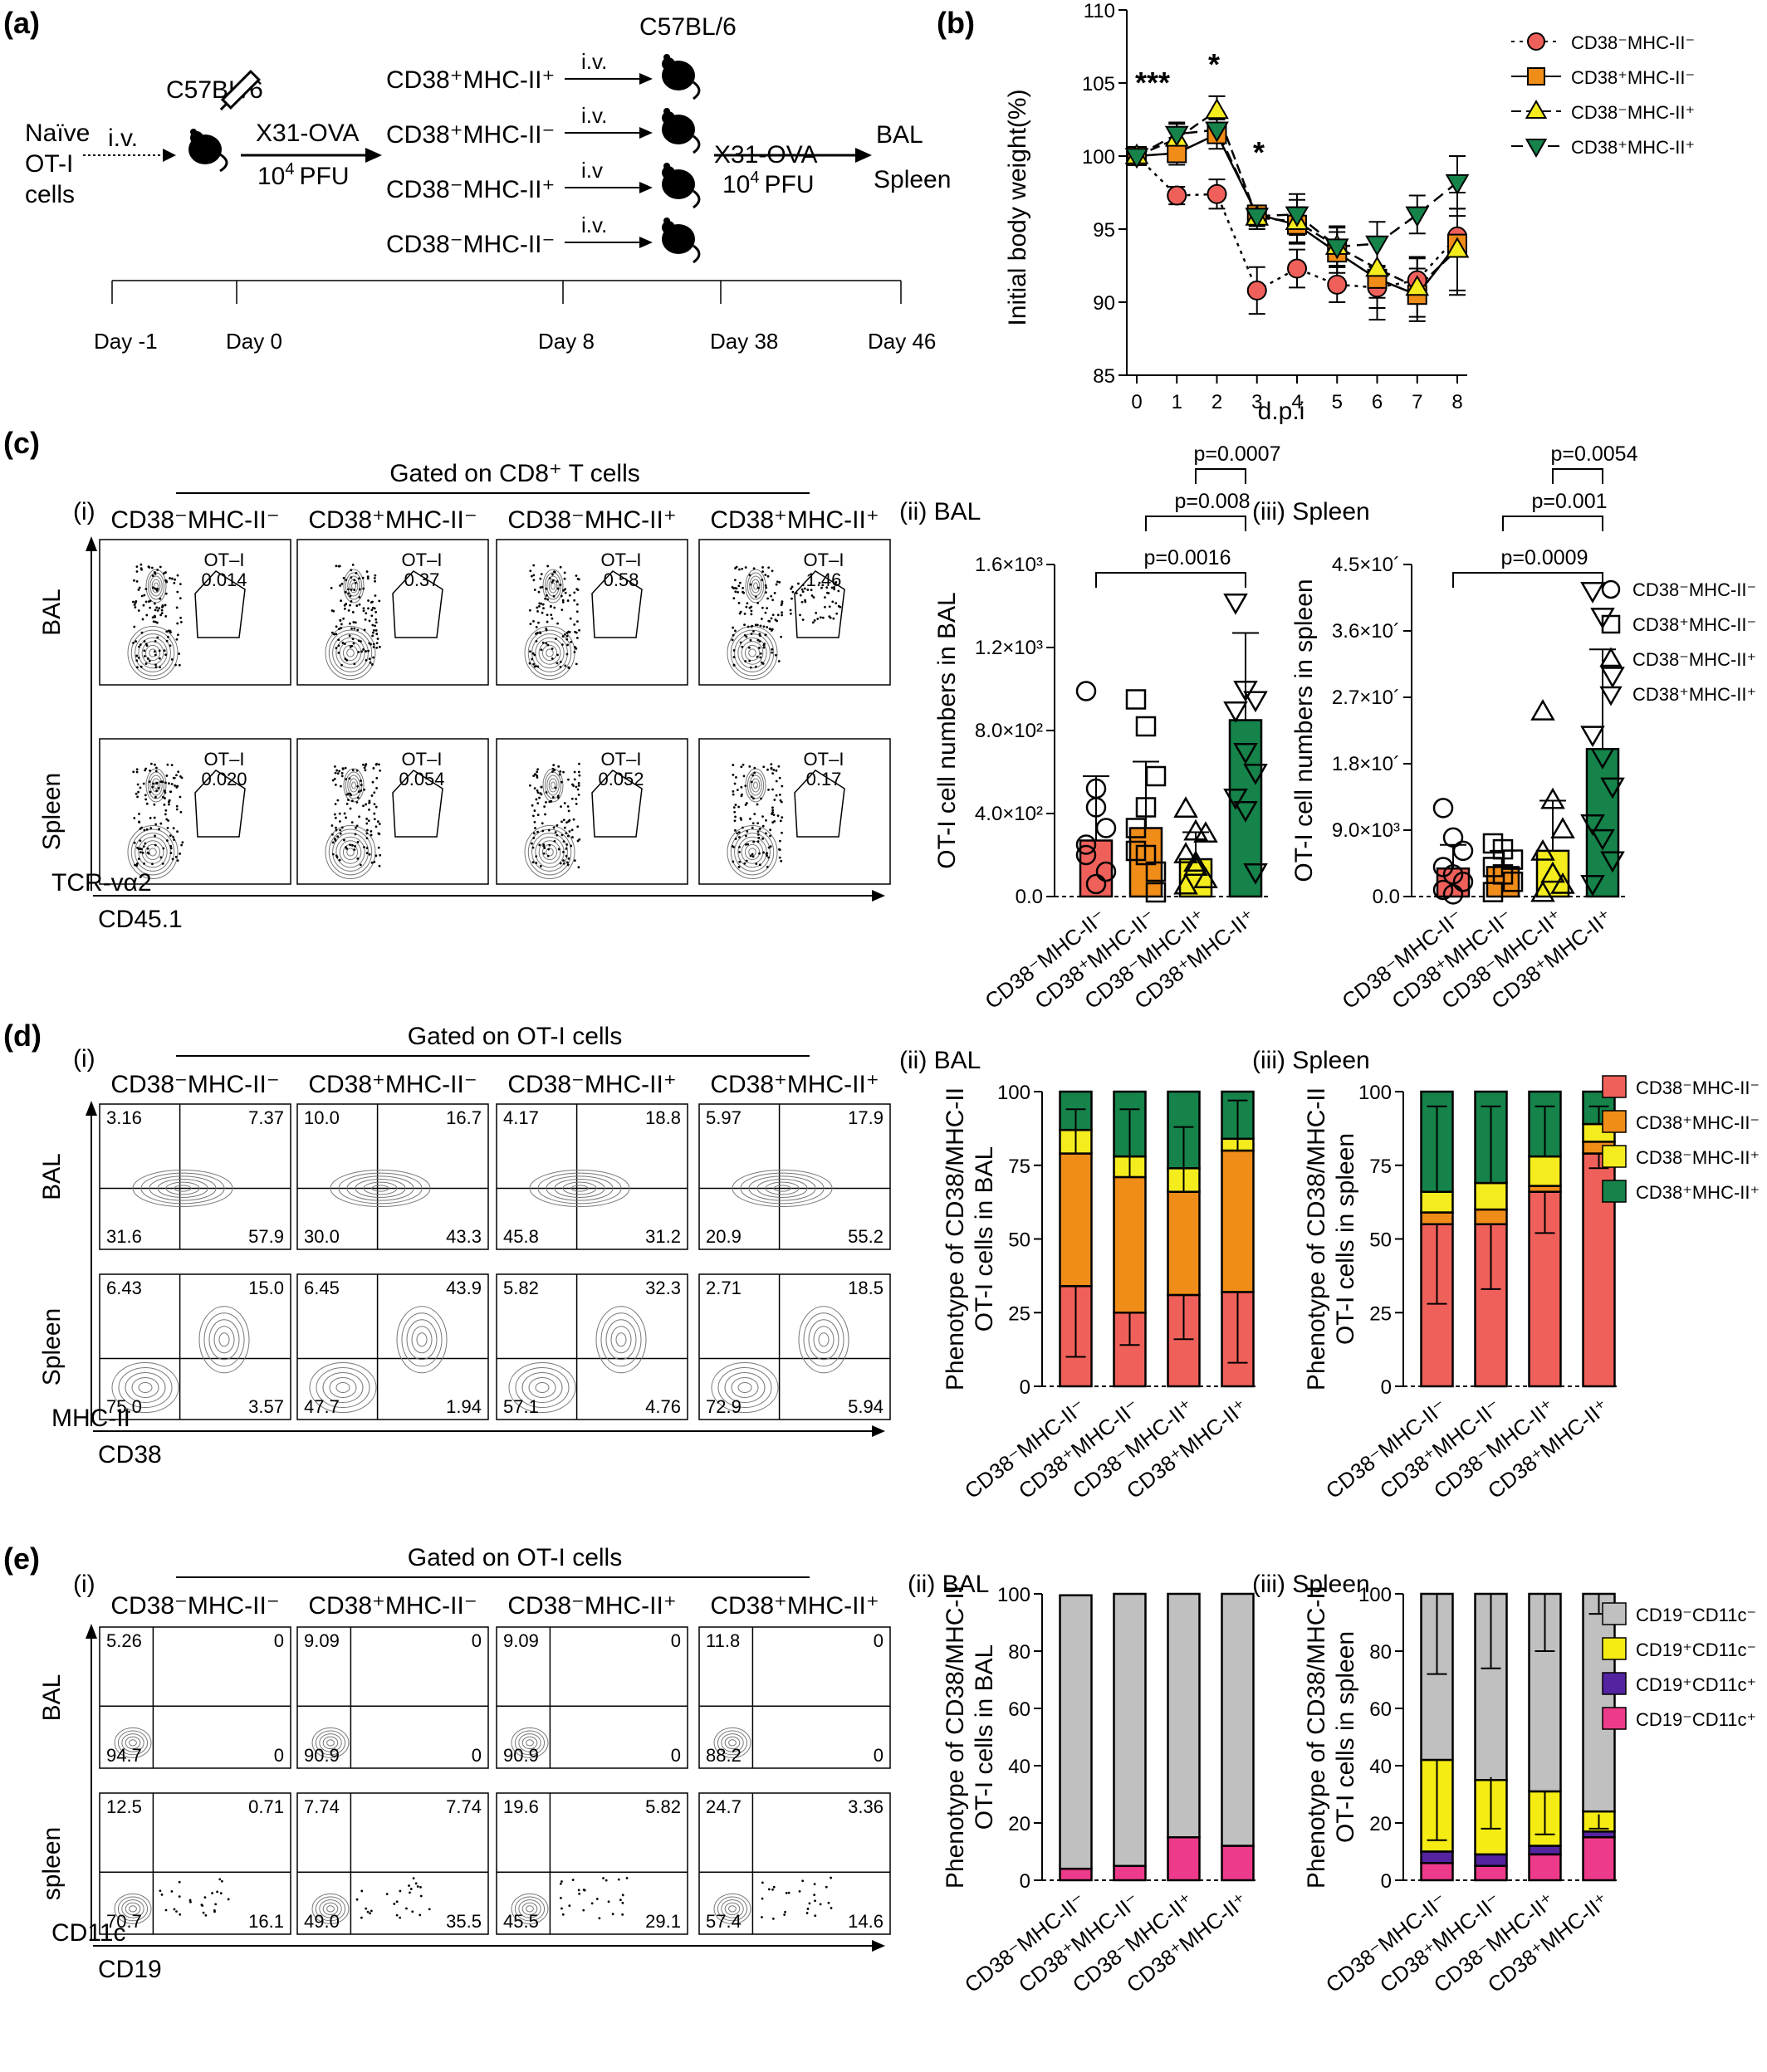  What do you see at coordinates (1019, 1767) in the screenshot?
I see `stack-y-tick-label: 40` at bounding box center [1019, 1767].